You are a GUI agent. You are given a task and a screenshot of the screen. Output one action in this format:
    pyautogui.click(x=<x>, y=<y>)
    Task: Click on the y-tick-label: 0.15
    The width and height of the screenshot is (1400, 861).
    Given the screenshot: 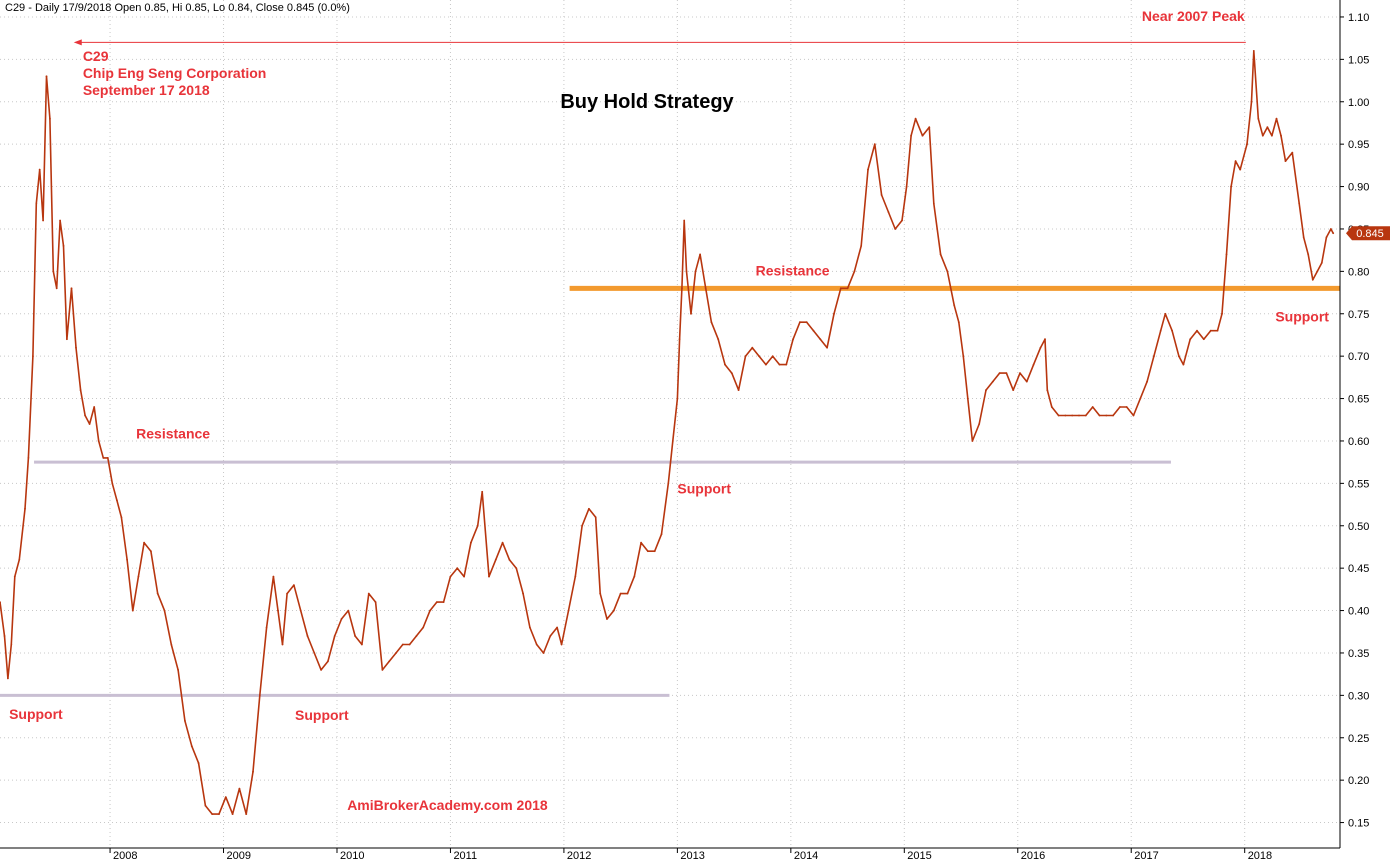 What is the action you would take?
    pyautogui.click(x=1358, y=824)
    